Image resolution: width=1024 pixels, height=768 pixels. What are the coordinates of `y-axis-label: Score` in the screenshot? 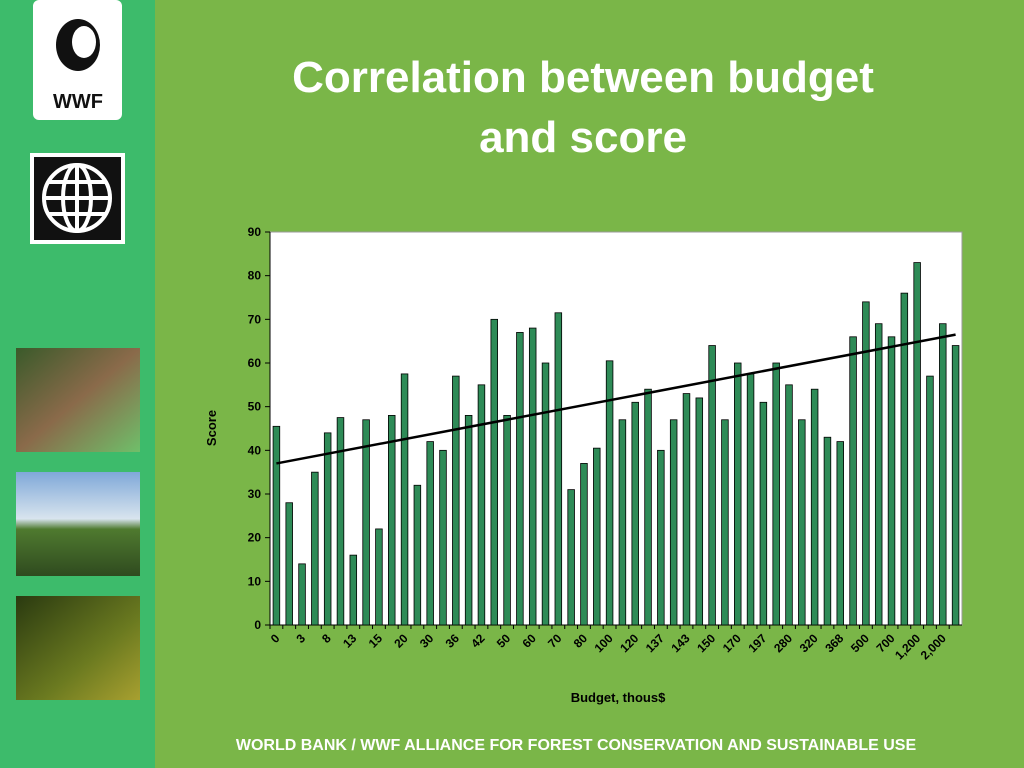 It's located at (211, 428).